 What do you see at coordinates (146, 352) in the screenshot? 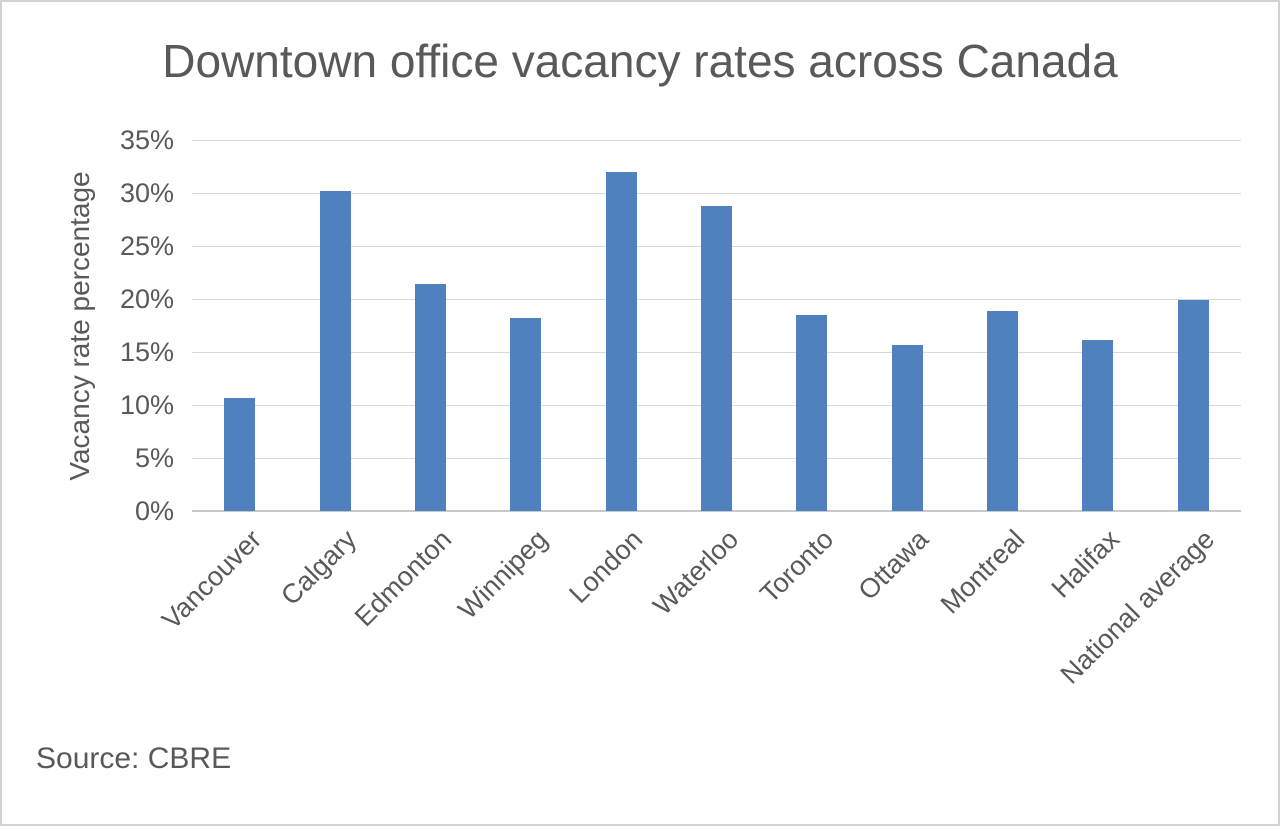
I see `y-tick-label: 15%` at bounding box center [146, 352].